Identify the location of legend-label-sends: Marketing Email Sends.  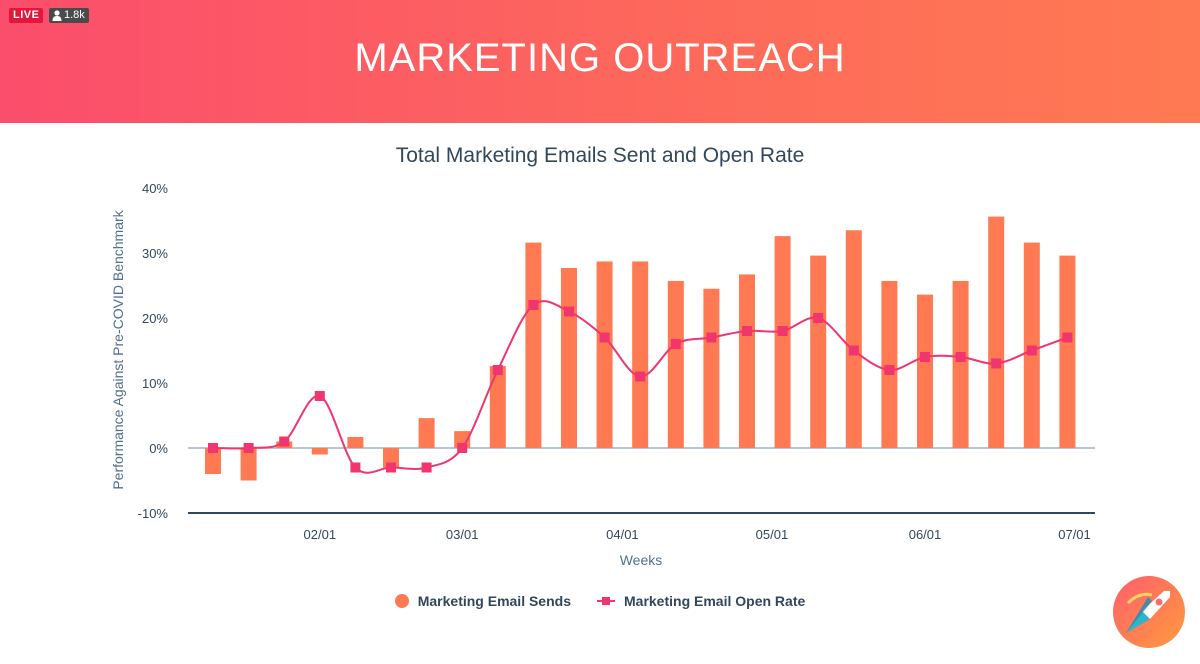
(494, 601).